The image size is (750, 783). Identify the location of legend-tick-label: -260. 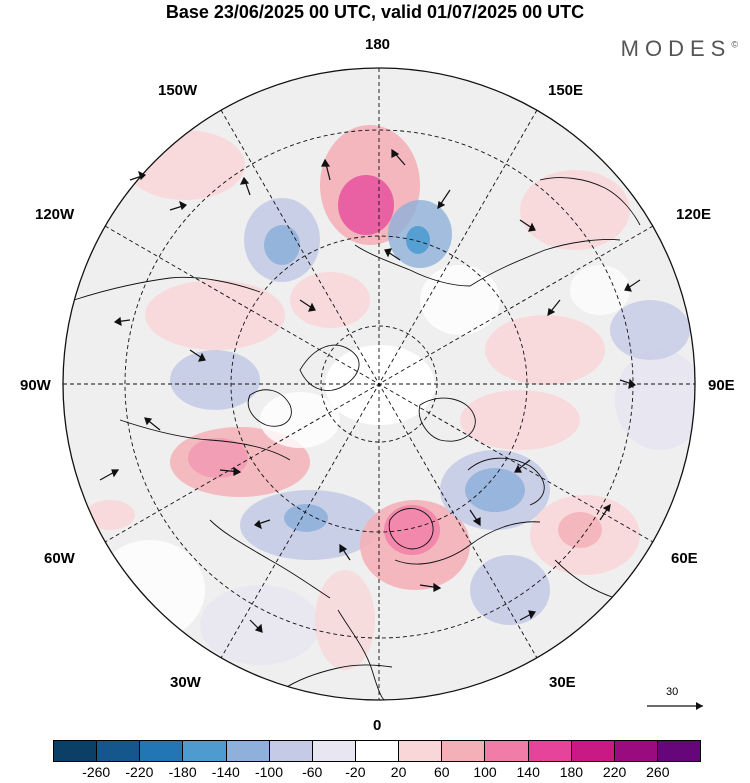
(96, 772).